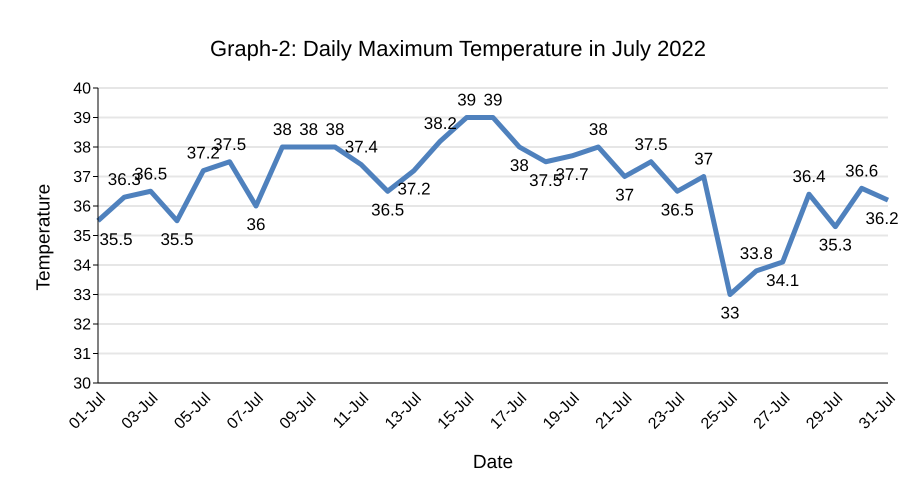 The height and width of the screenshot is (486, 918). I want to click on y-tick-label: 35, so click(82, 237).